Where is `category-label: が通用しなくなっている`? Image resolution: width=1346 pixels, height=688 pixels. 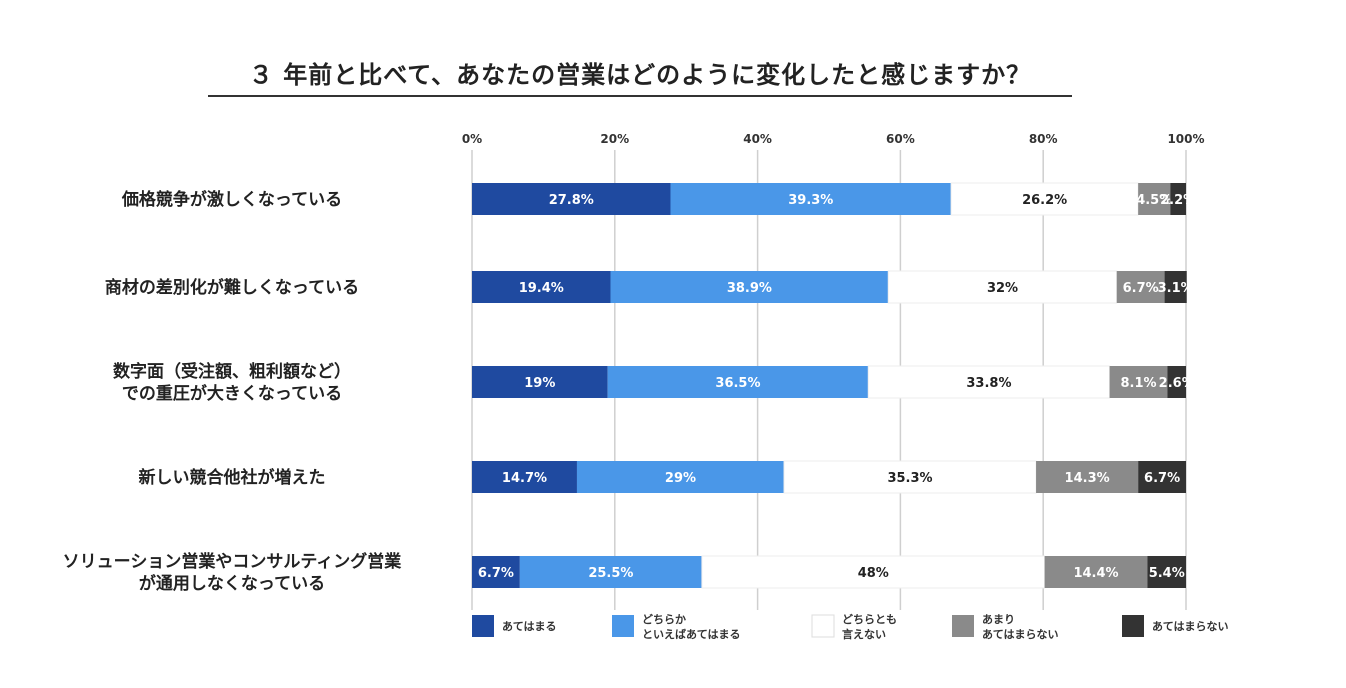
category-label: が通用しなくなっている is located at coordinates (232, 583).